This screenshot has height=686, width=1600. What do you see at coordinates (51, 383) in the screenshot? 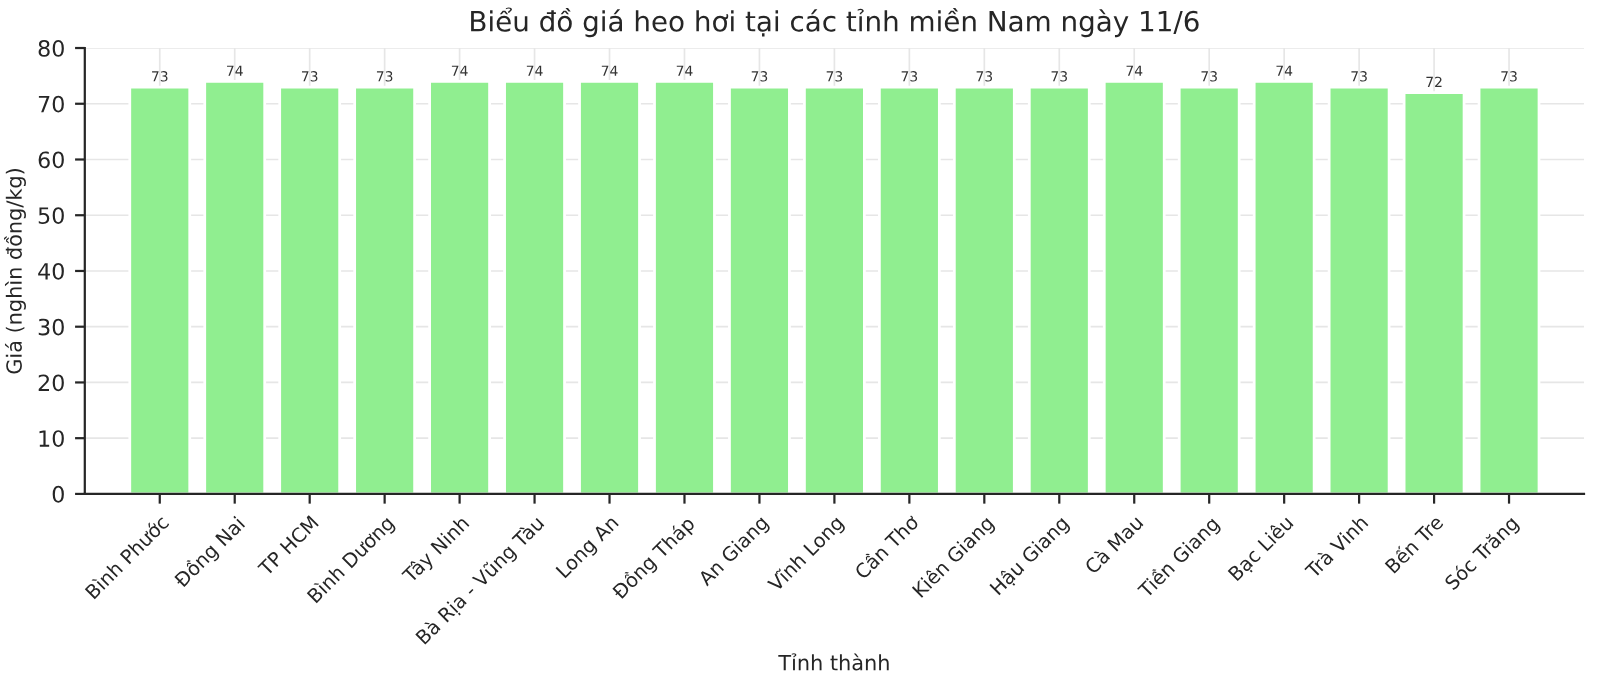
I see `y-tick-label: 20` at bounding box center [51, 383].